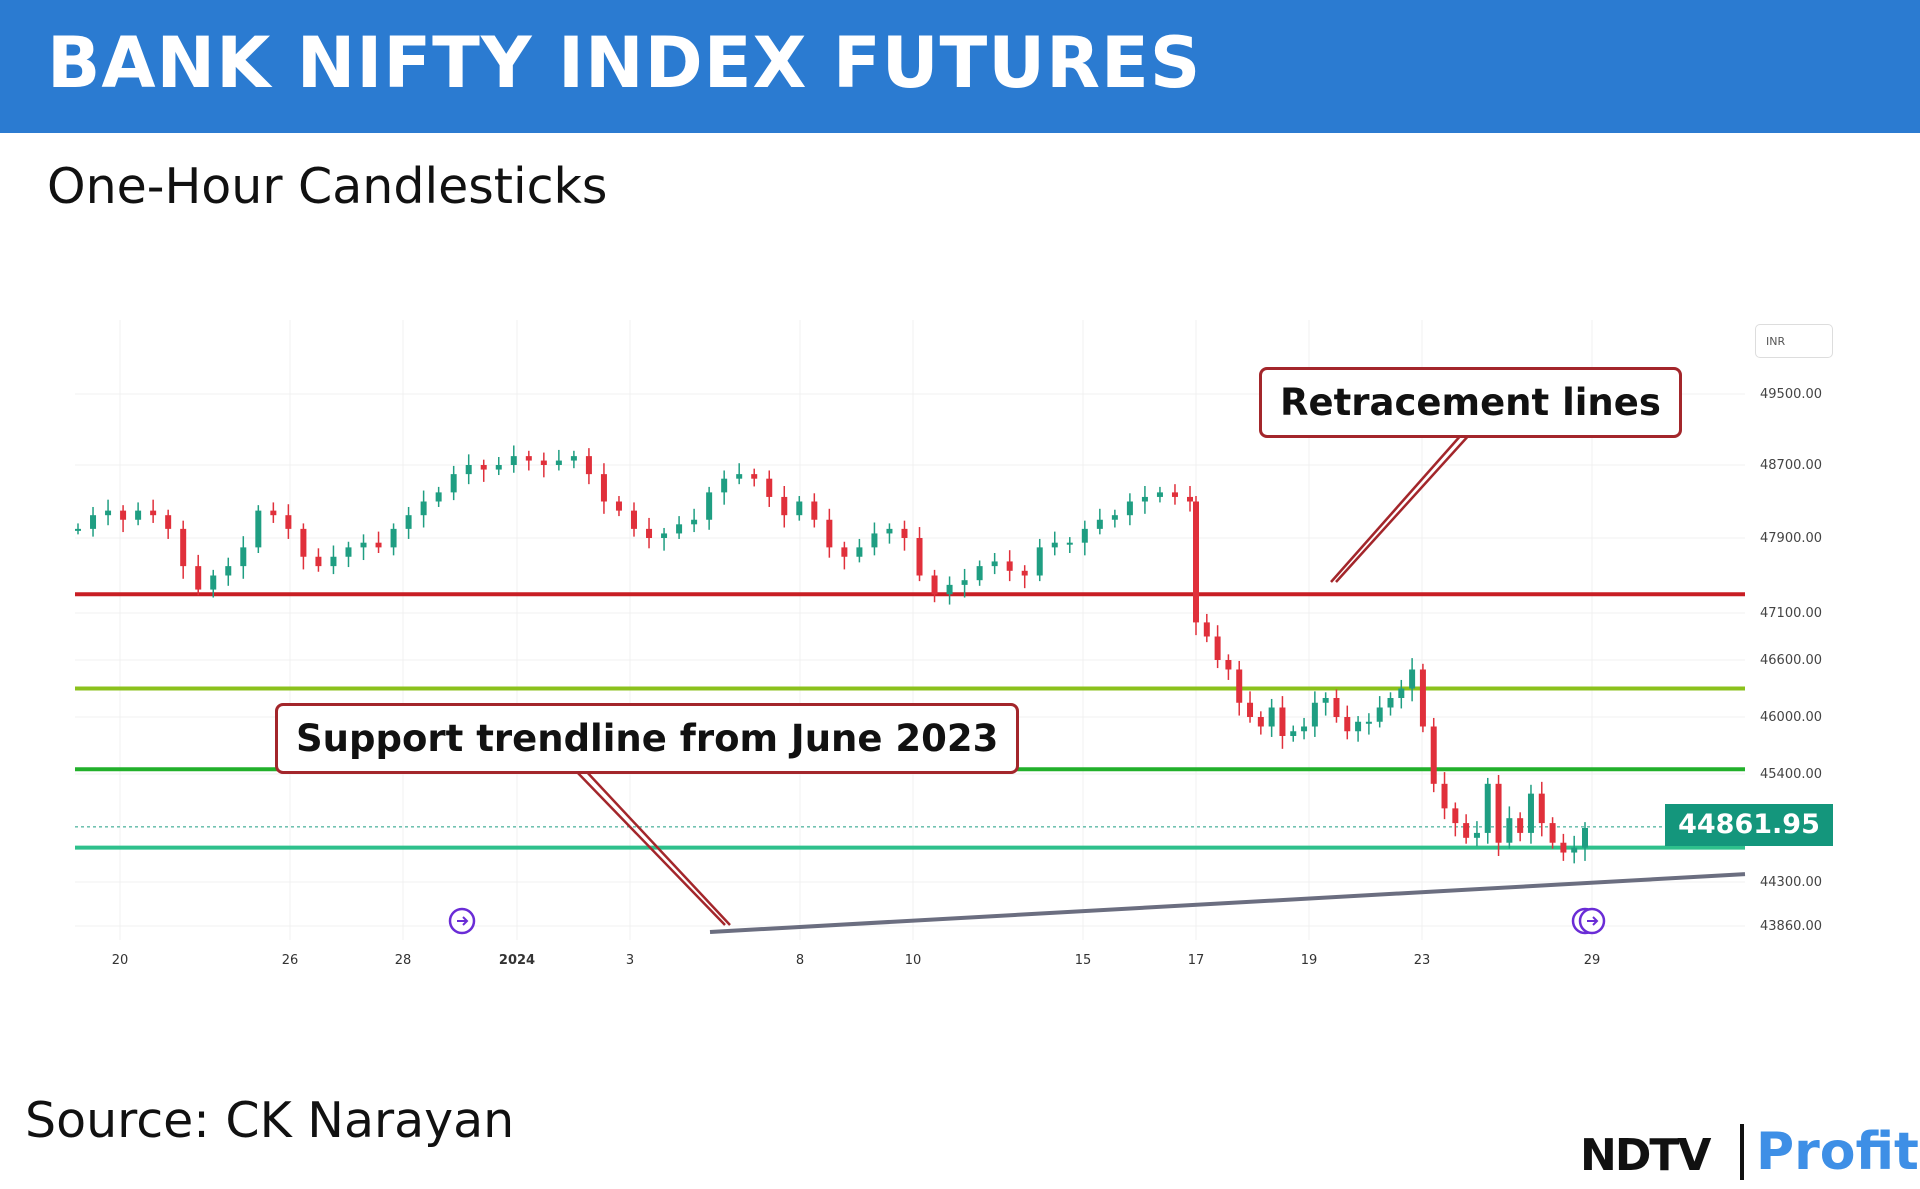 The width and height of the screenshot is (1920, 1189). I want to click on support-pointer, so click(657, 847).